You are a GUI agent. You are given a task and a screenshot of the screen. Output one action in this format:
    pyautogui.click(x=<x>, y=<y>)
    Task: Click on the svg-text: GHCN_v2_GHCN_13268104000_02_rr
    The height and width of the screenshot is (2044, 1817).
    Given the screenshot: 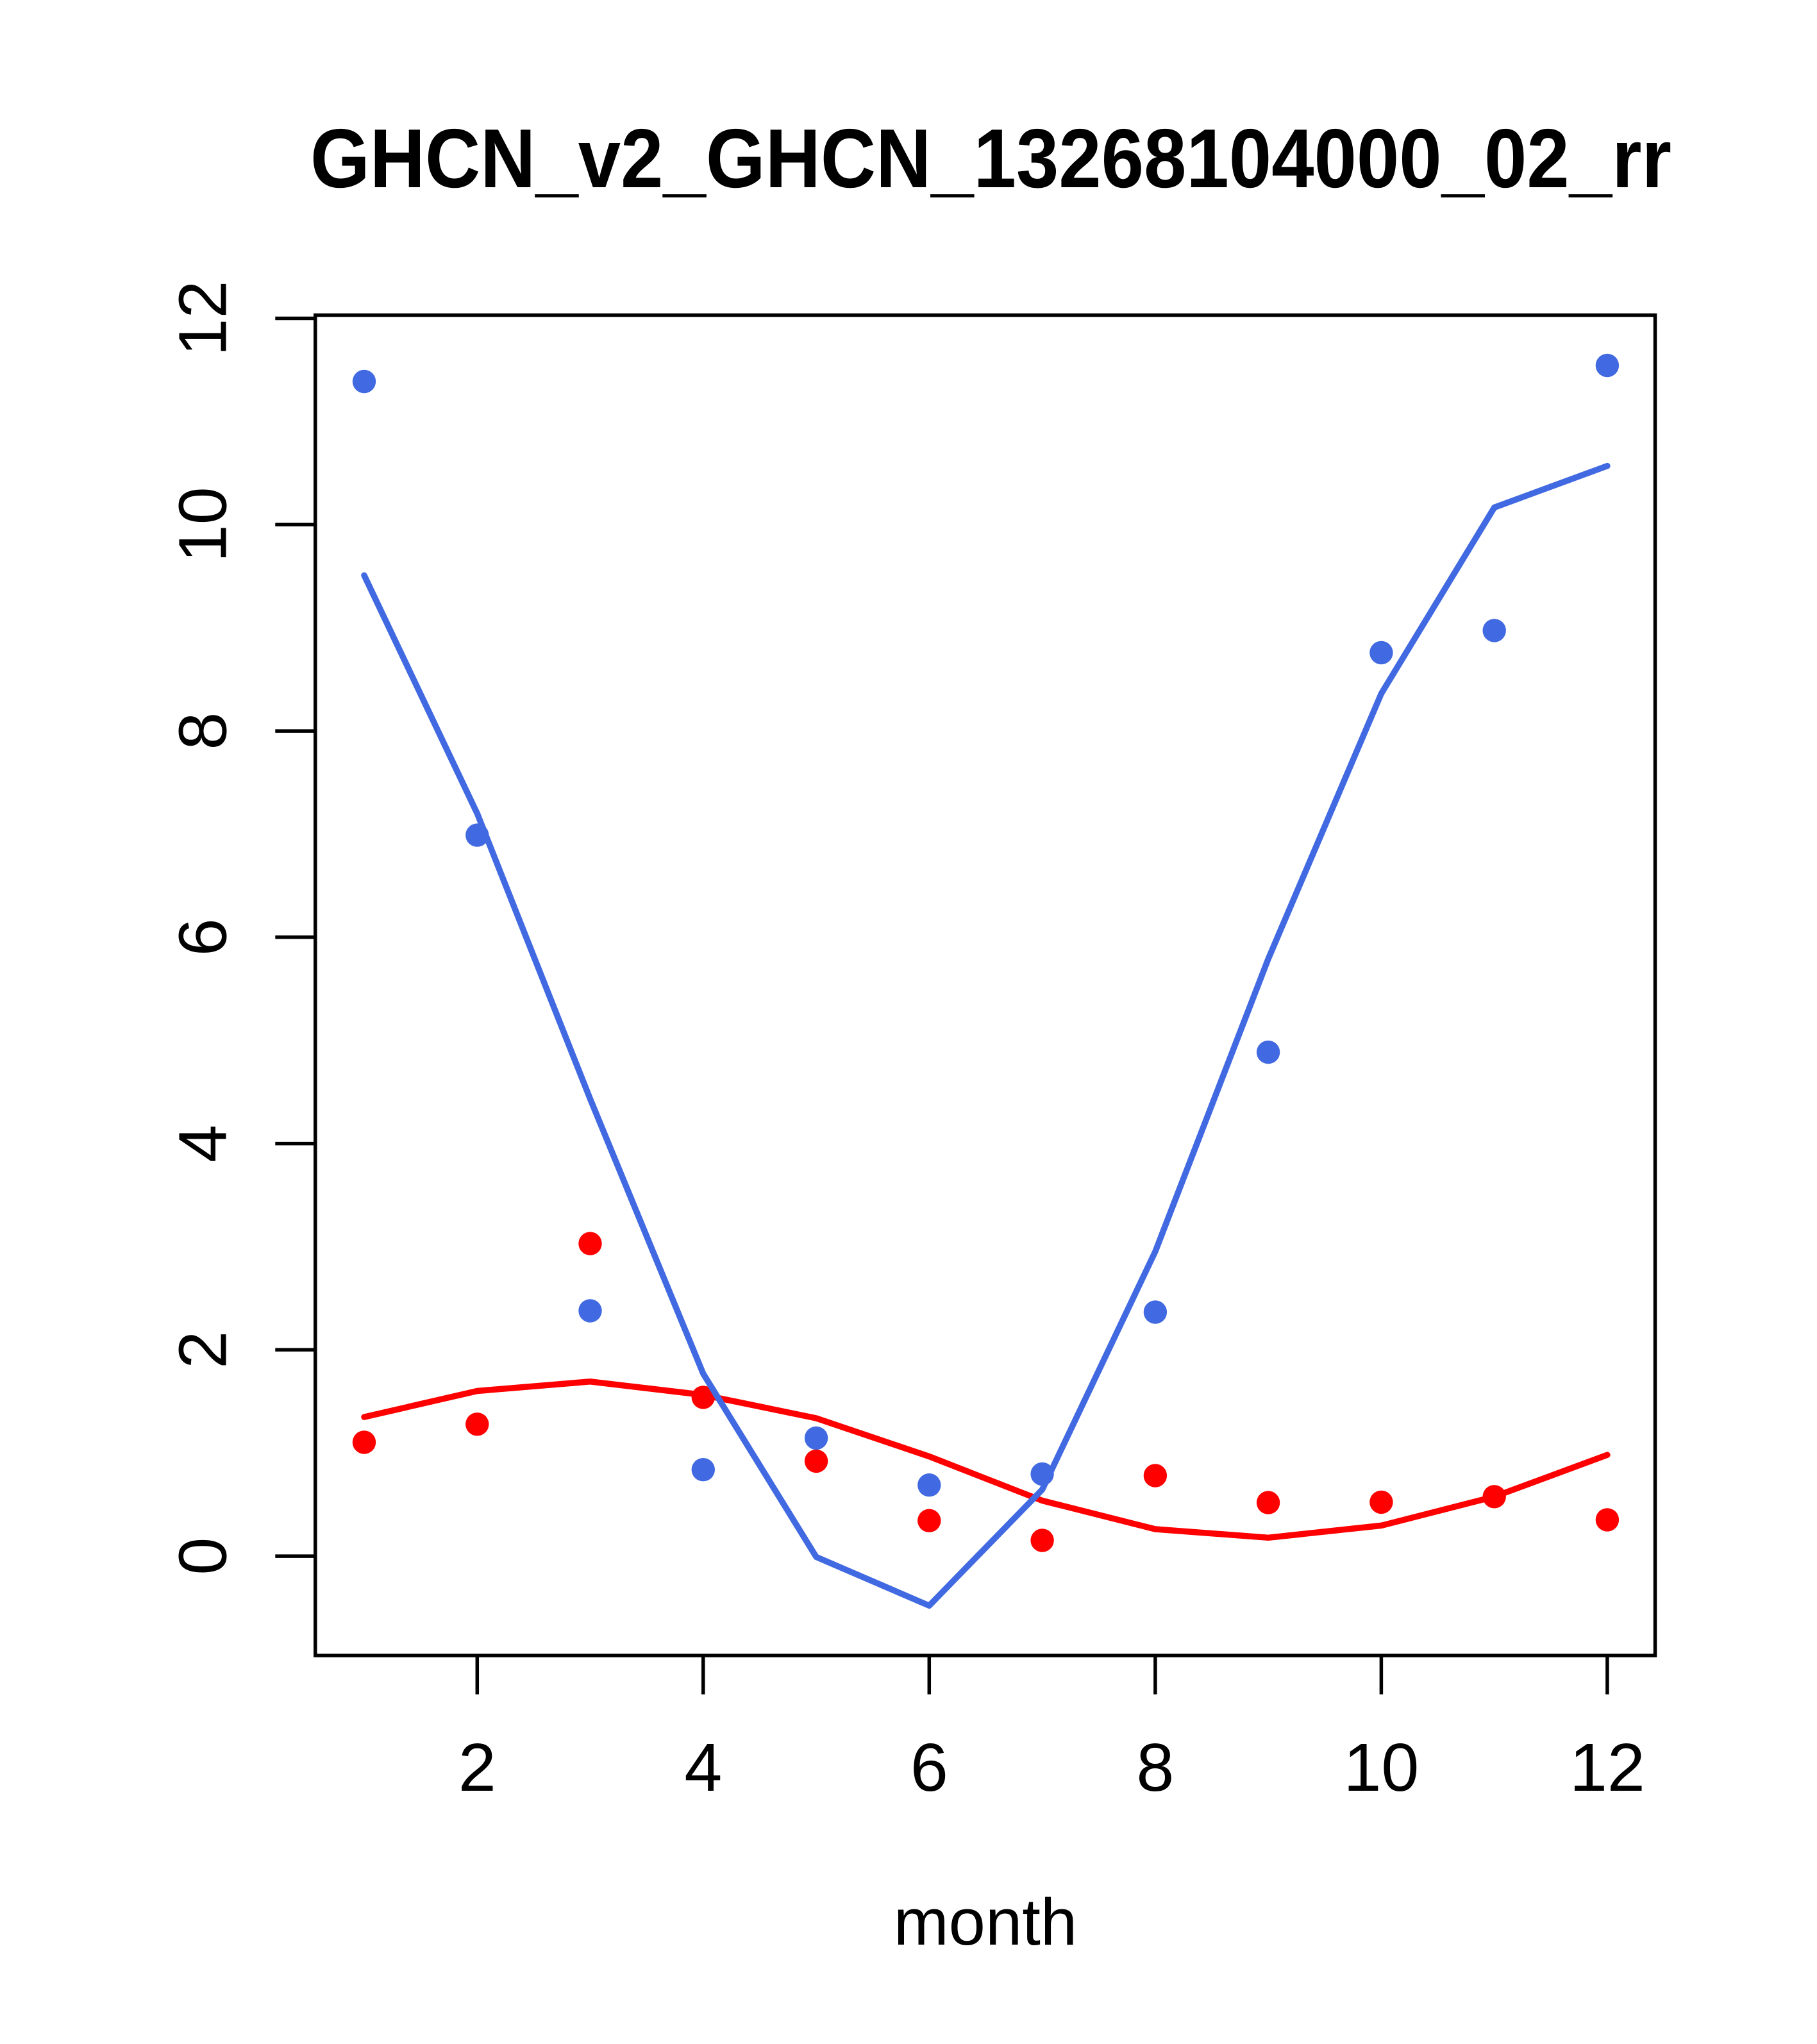 What is the action you would take?
    pyautogui.click(x=991, y=158)
    